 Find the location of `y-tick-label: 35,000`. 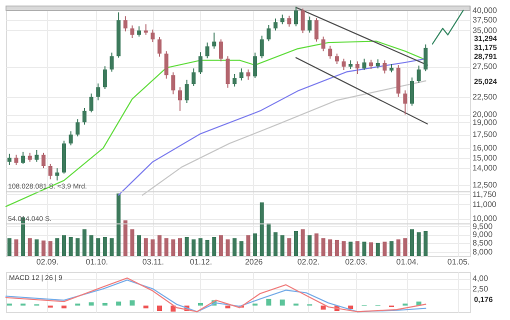

y-tick-label: 35,000 is located at coordinates (485, 30).